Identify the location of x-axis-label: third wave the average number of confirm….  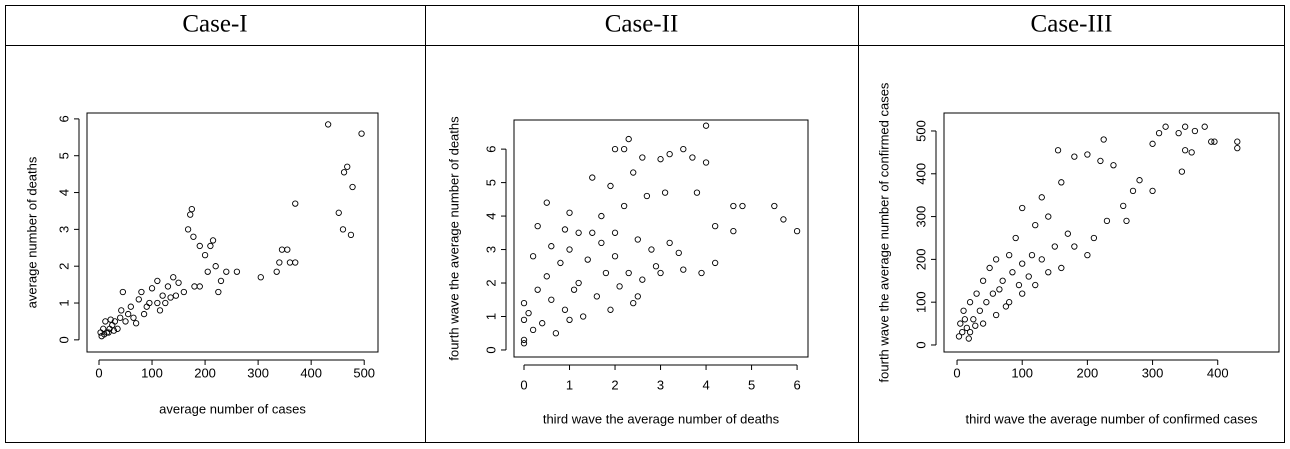
(1112, 418).